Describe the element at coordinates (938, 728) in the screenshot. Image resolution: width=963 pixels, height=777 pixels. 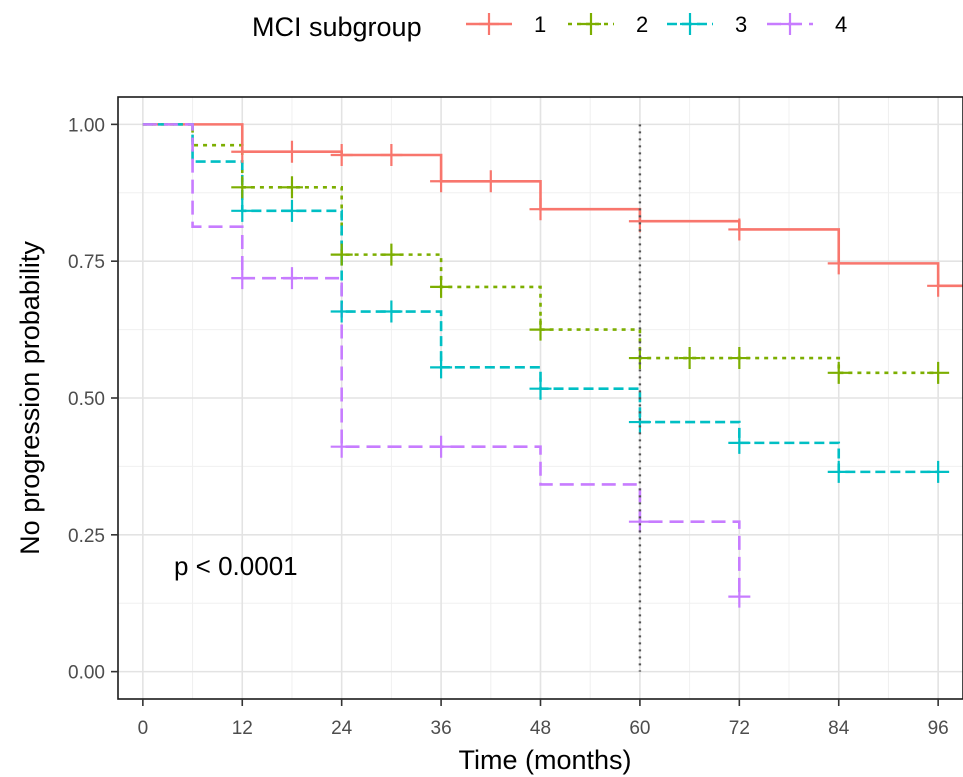
I see `x-tick-label: 96` at that location.